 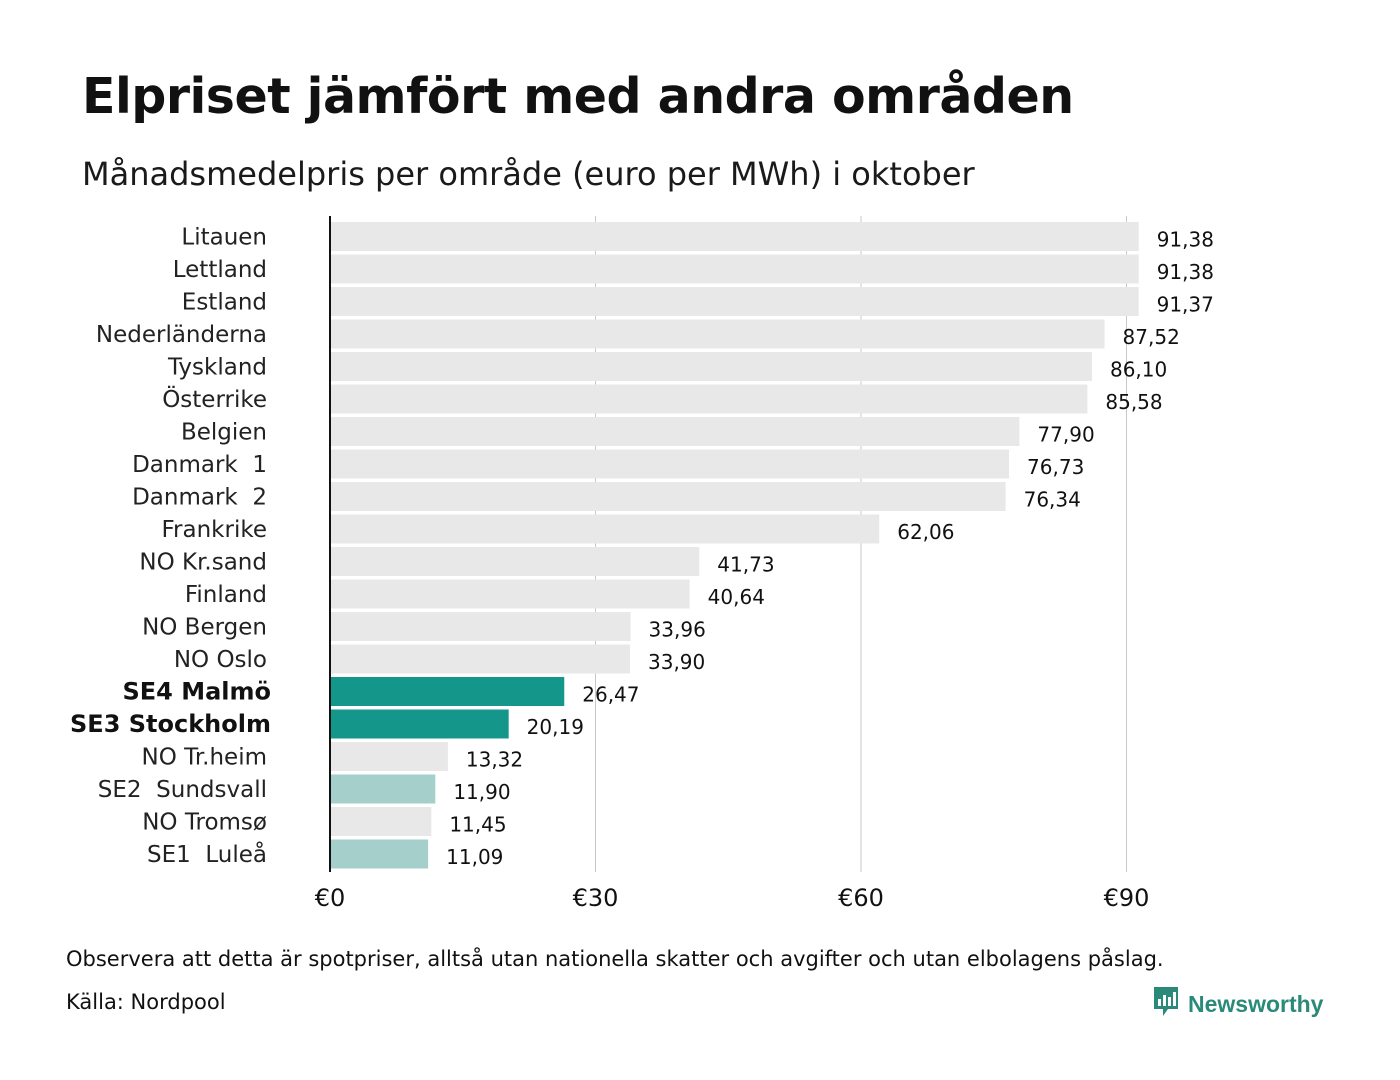 What do you see at coordinates (1166, 1004) in the screenshot?
I see `newsworthy-logo-icon` at bounding box center [1166, 1004].